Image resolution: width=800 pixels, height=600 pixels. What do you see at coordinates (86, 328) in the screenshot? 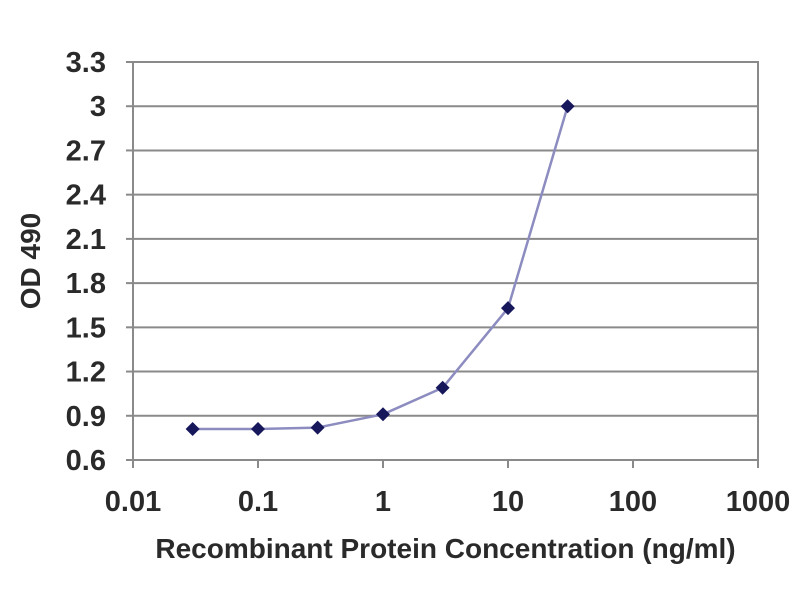
I see `y-tick-label: 1.5` at bounding box center [86, 328].